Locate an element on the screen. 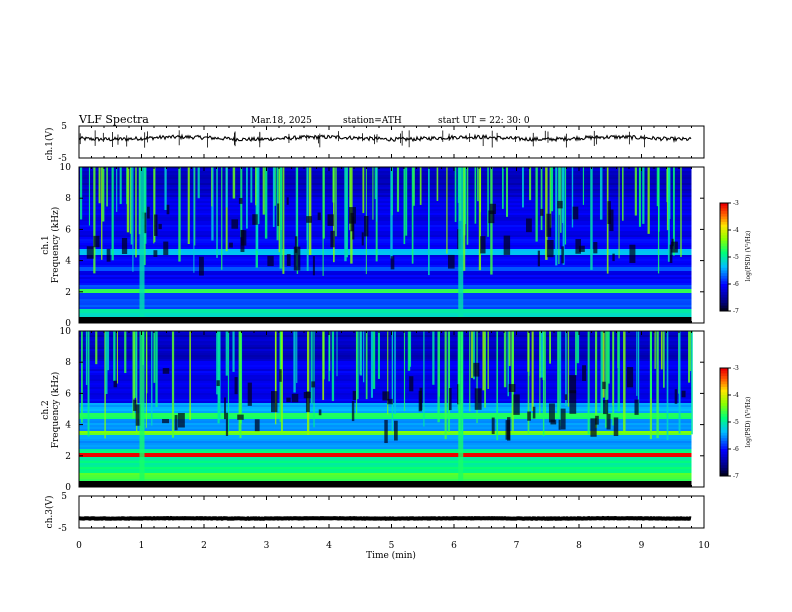  y-tick-label: 2 is located at coordinates (68, 293).